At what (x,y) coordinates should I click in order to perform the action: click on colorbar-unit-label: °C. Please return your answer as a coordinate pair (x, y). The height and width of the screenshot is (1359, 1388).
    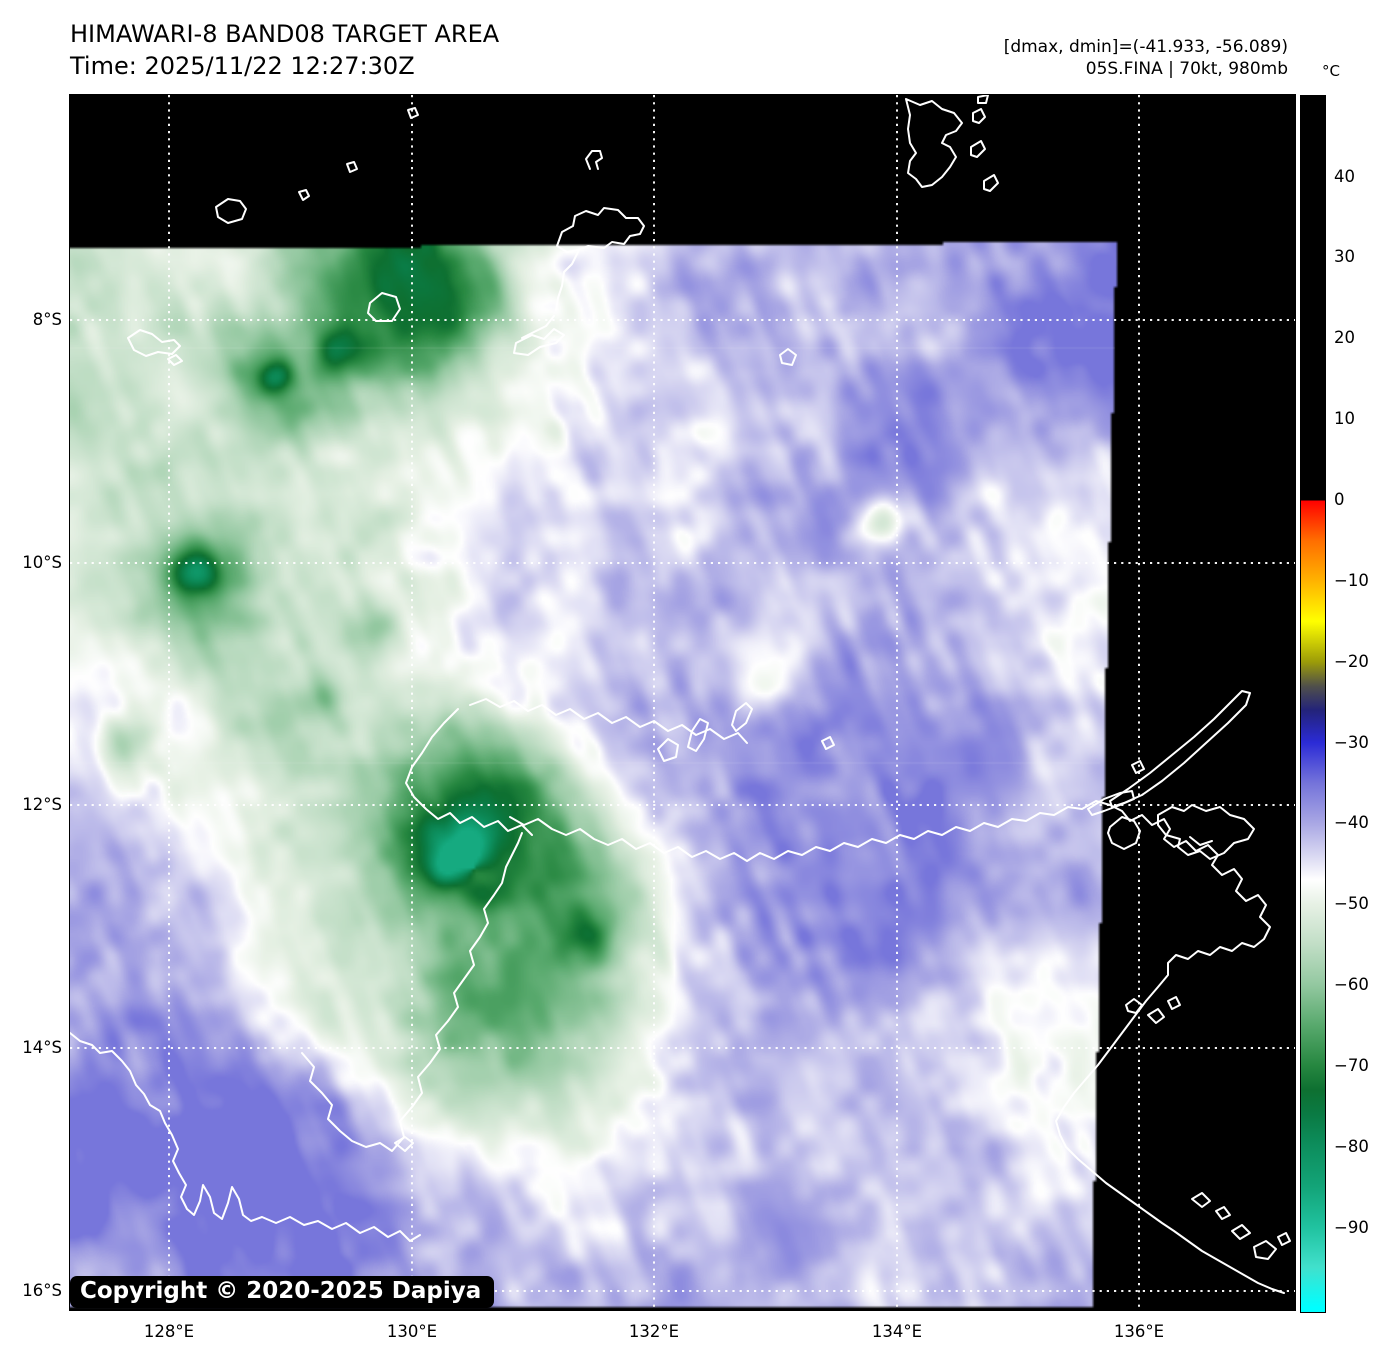
    Looking at the image, I should click on (1331, 71).